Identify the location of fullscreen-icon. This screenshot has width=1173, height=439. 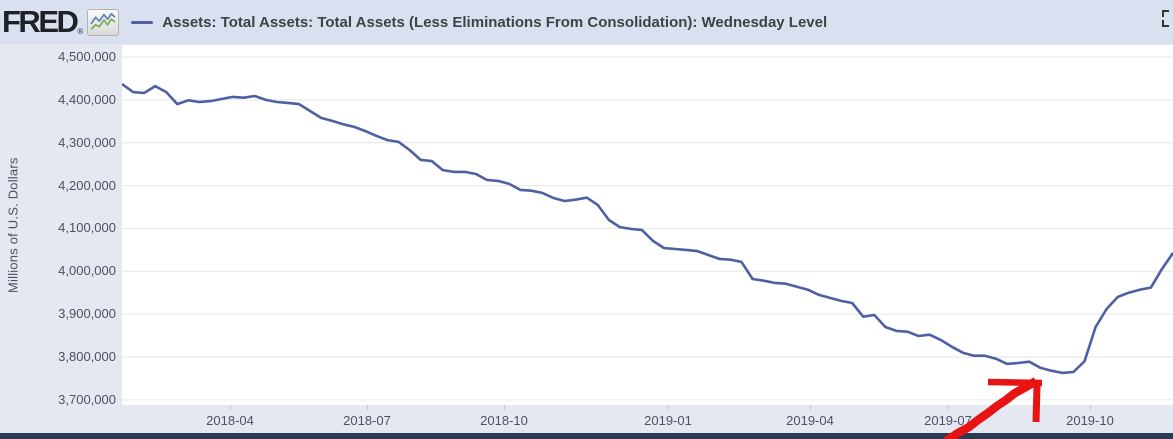
(1167, 18).